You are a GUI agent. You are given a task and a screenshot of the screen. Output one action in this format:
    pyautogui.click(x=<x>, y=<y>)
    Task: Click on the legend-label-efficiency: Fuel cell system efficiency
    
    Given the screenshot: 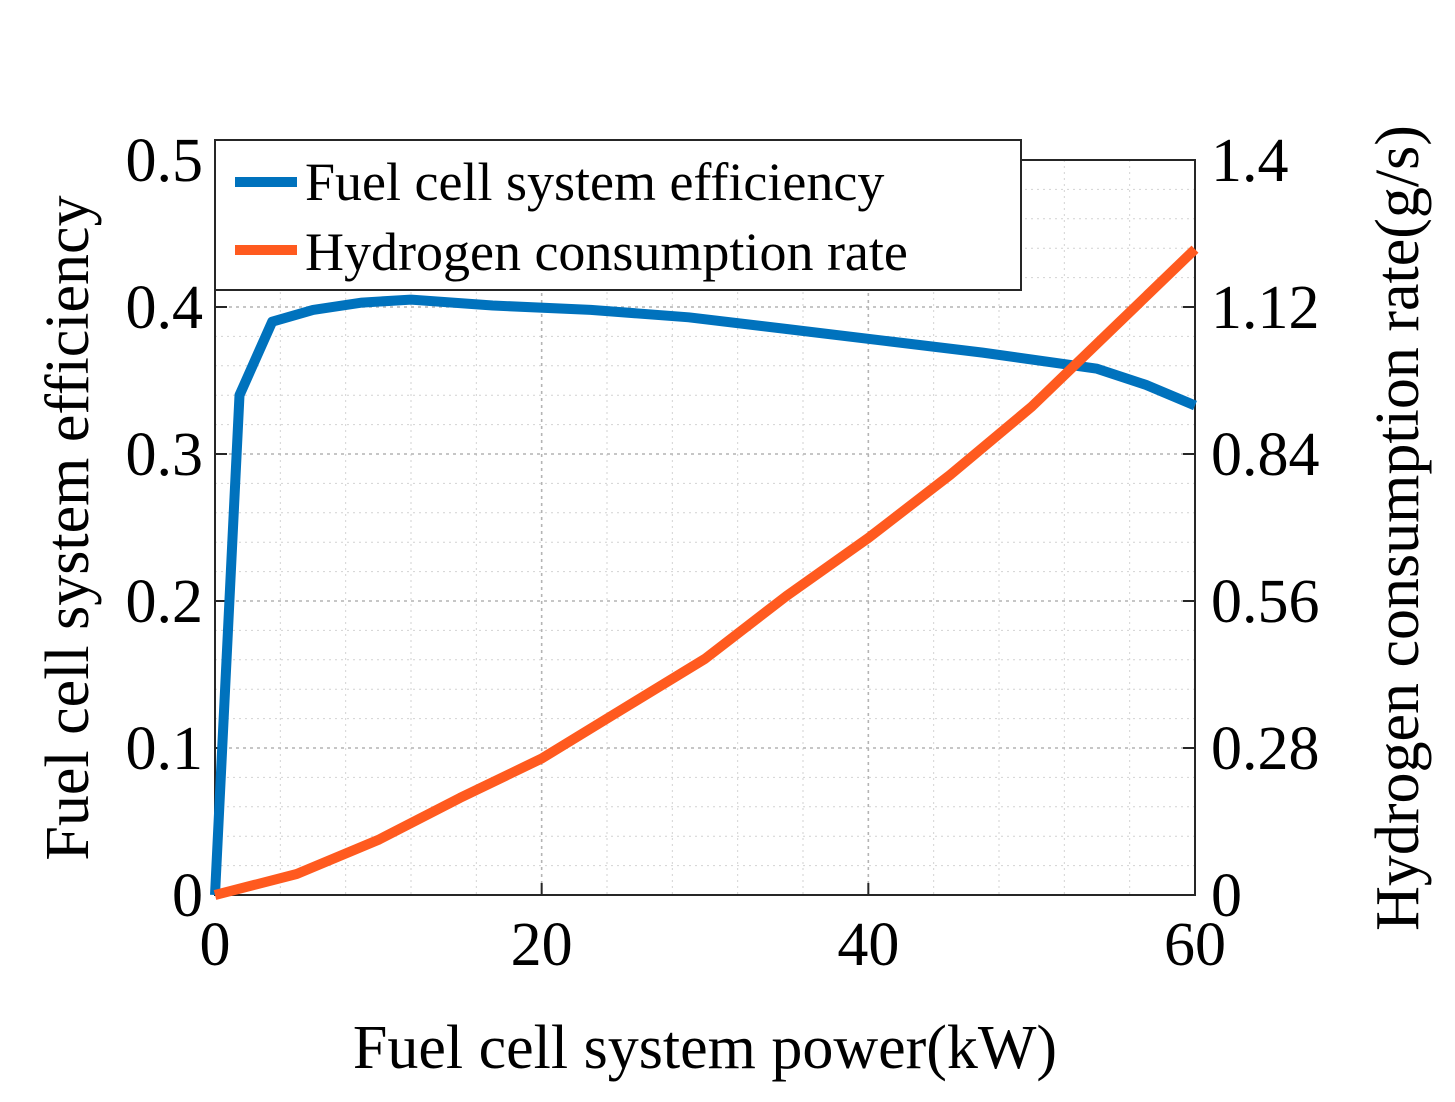 What is the action you would take?
    pyautogui.click(x=594, y=182)
    